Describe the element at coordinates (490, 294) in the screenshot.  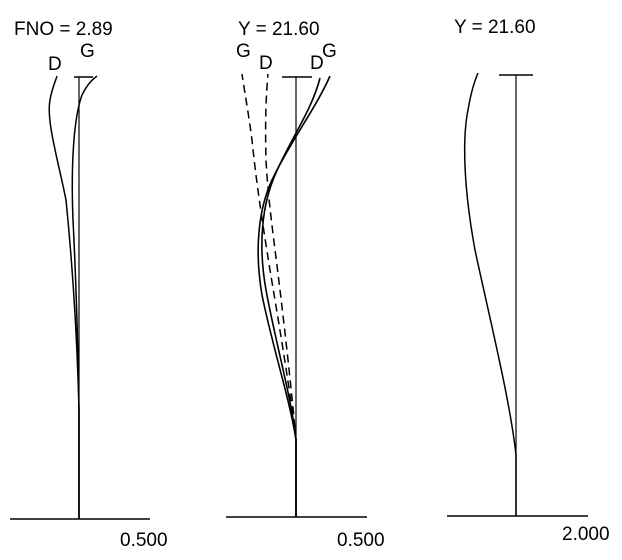
I see `distortion-curve` at that location.